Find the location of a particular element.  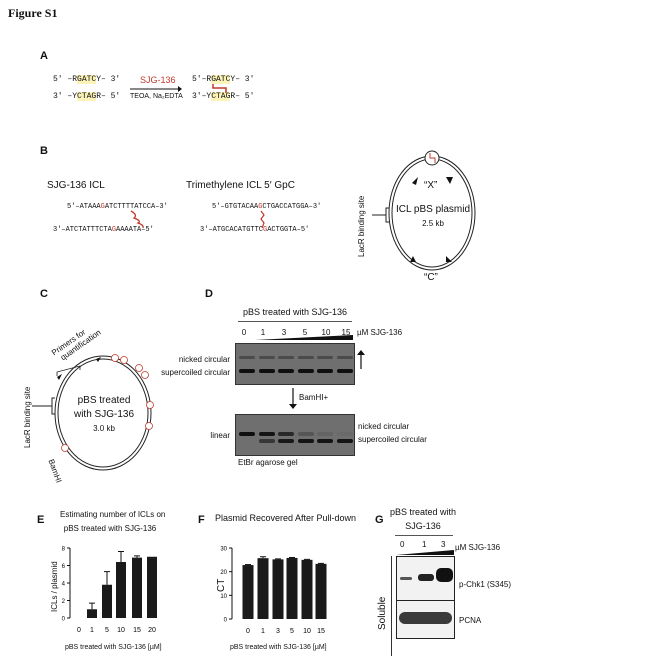

gel2-label-nicked: nicked circular is located at coordinates (384, 426).